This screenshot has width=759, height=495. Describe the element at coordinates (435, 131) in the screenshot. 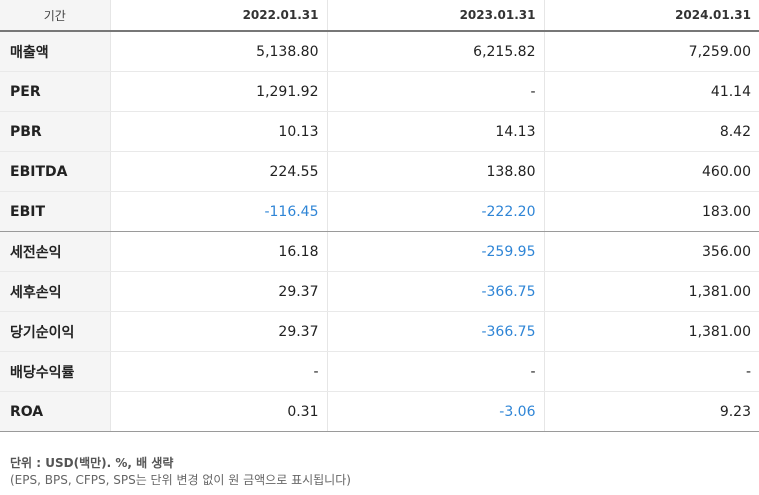

I see `table-cell: 14.13` at that location.